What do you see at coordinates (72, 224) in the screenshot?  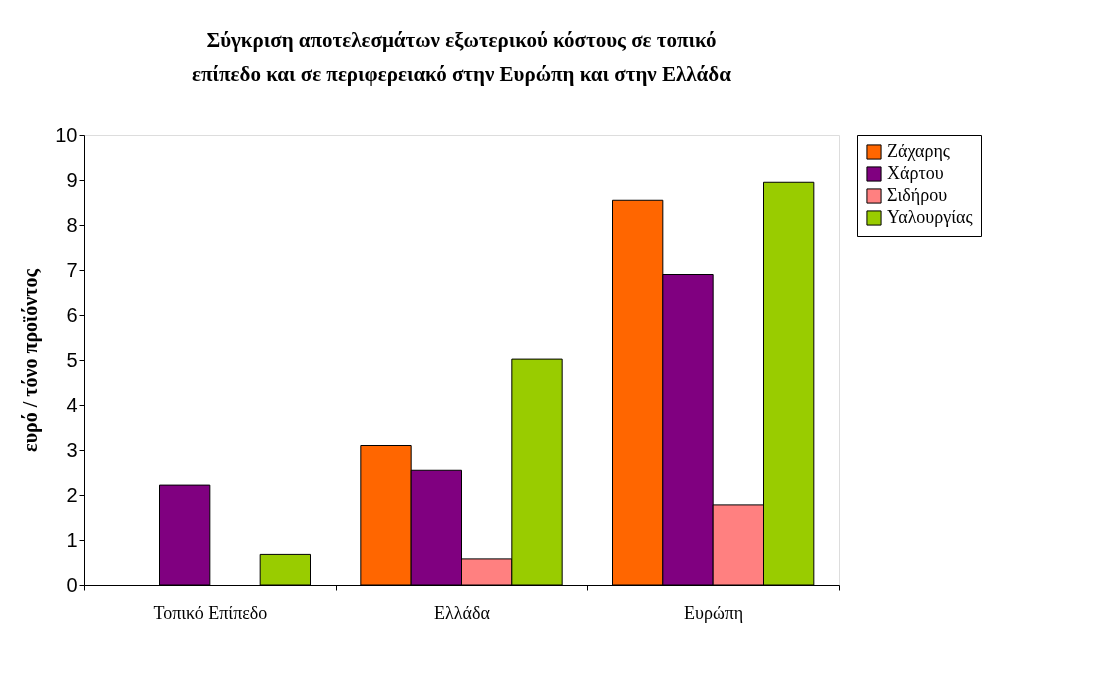 I see `y-tick-label: 8` at bounding box center [72, 224].